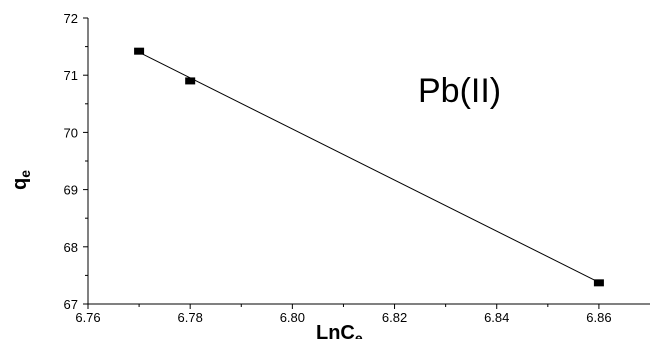 Image resolution: width=654 pixels, height=339 pixels. I want to click on x-ticks: 6.76 6.78 6.80 6.82 6.84 6.86, so click(343, 314).